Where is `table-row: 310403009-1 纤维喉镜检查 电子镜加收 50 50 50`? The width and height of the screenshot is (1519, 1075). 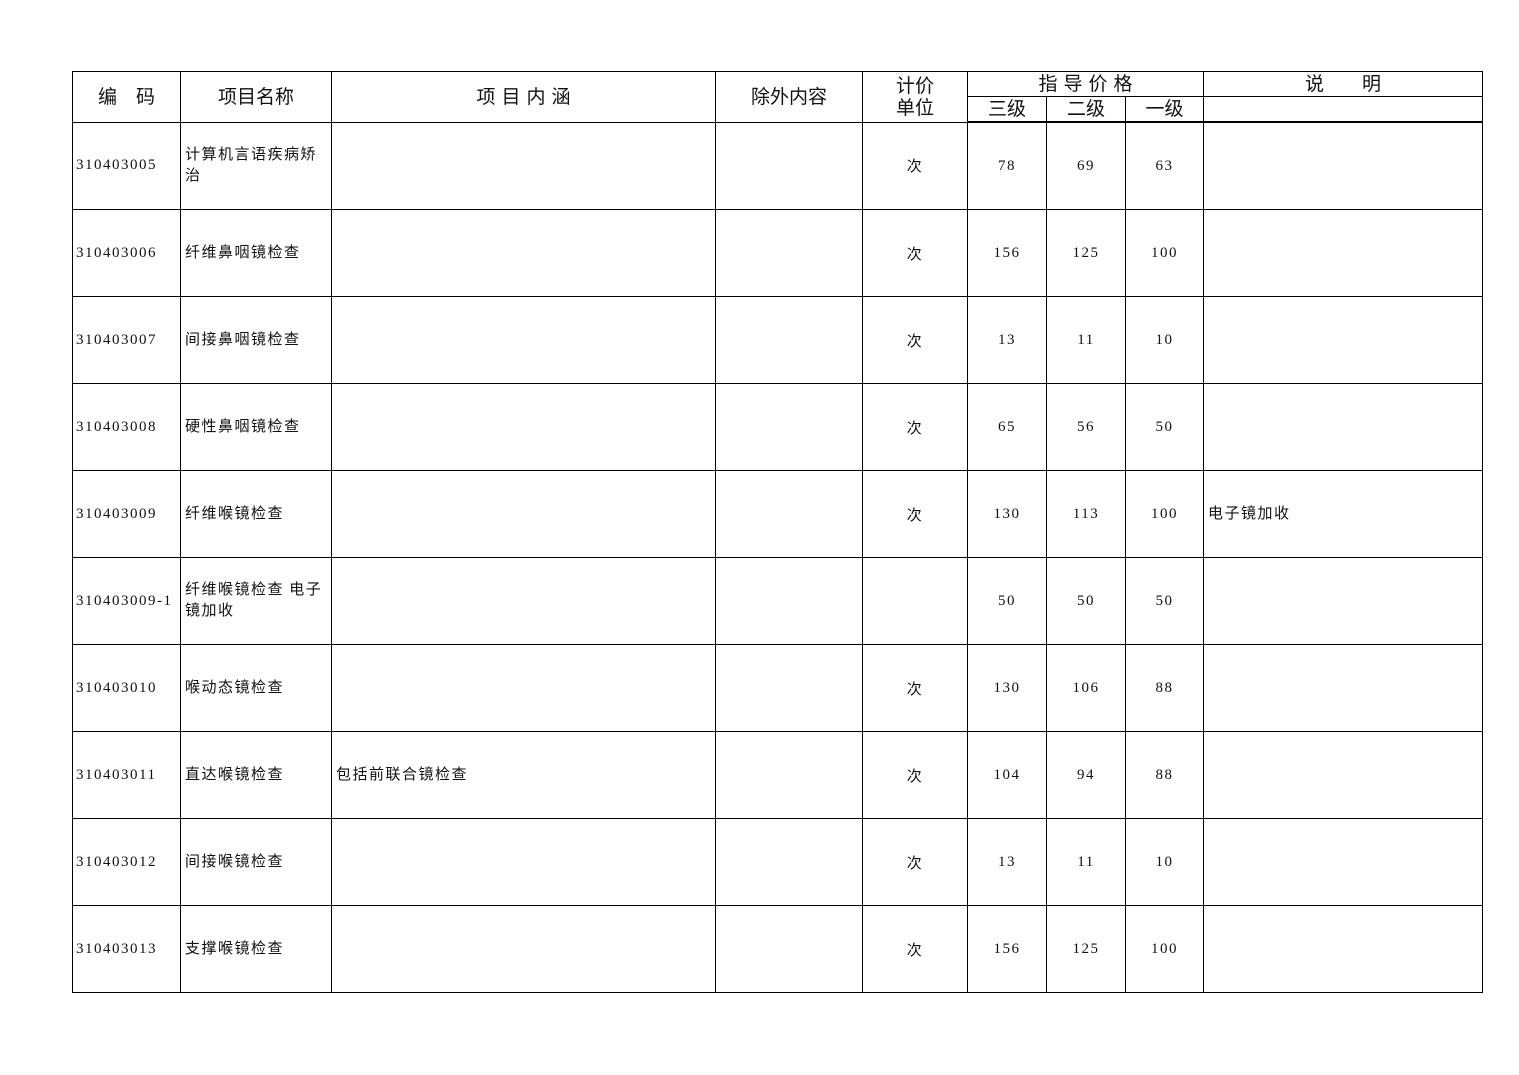
table-row: 310403009-1 纤维喉镜检查 电子镜加收 50 50 50 is located at coordinates (778, 601).